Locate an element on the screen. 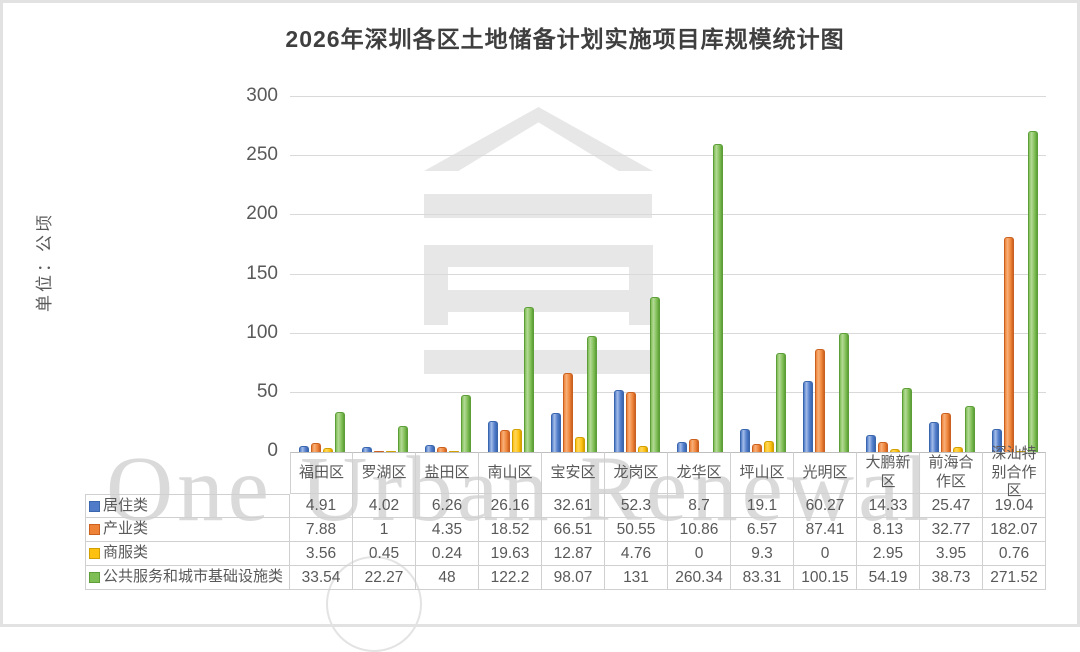 This screenshot has height=652, width=1080. bar-居住类-龙岗区 is located at coordinates (618, 421).